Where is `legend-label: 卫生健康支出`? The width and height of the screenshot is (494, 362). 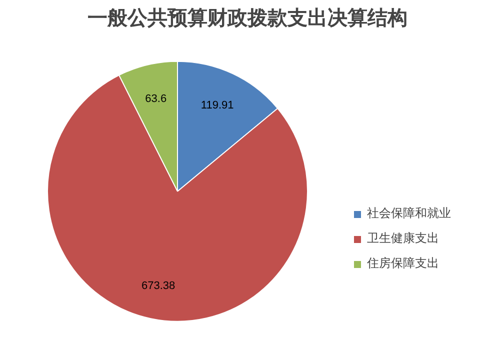 legend-label: 卫生健康支出 is located at coordinates (403, 238).